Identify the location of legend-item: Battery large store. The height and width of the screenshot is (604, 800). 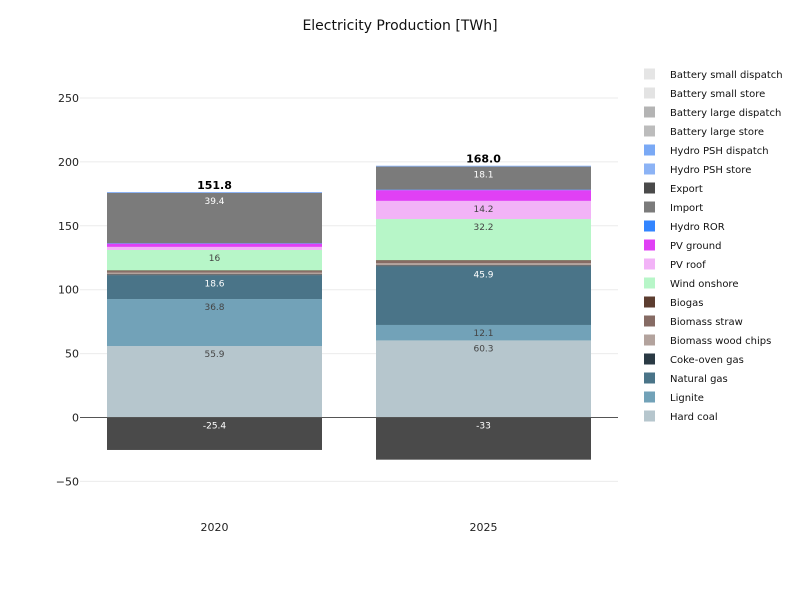
(704, 132).